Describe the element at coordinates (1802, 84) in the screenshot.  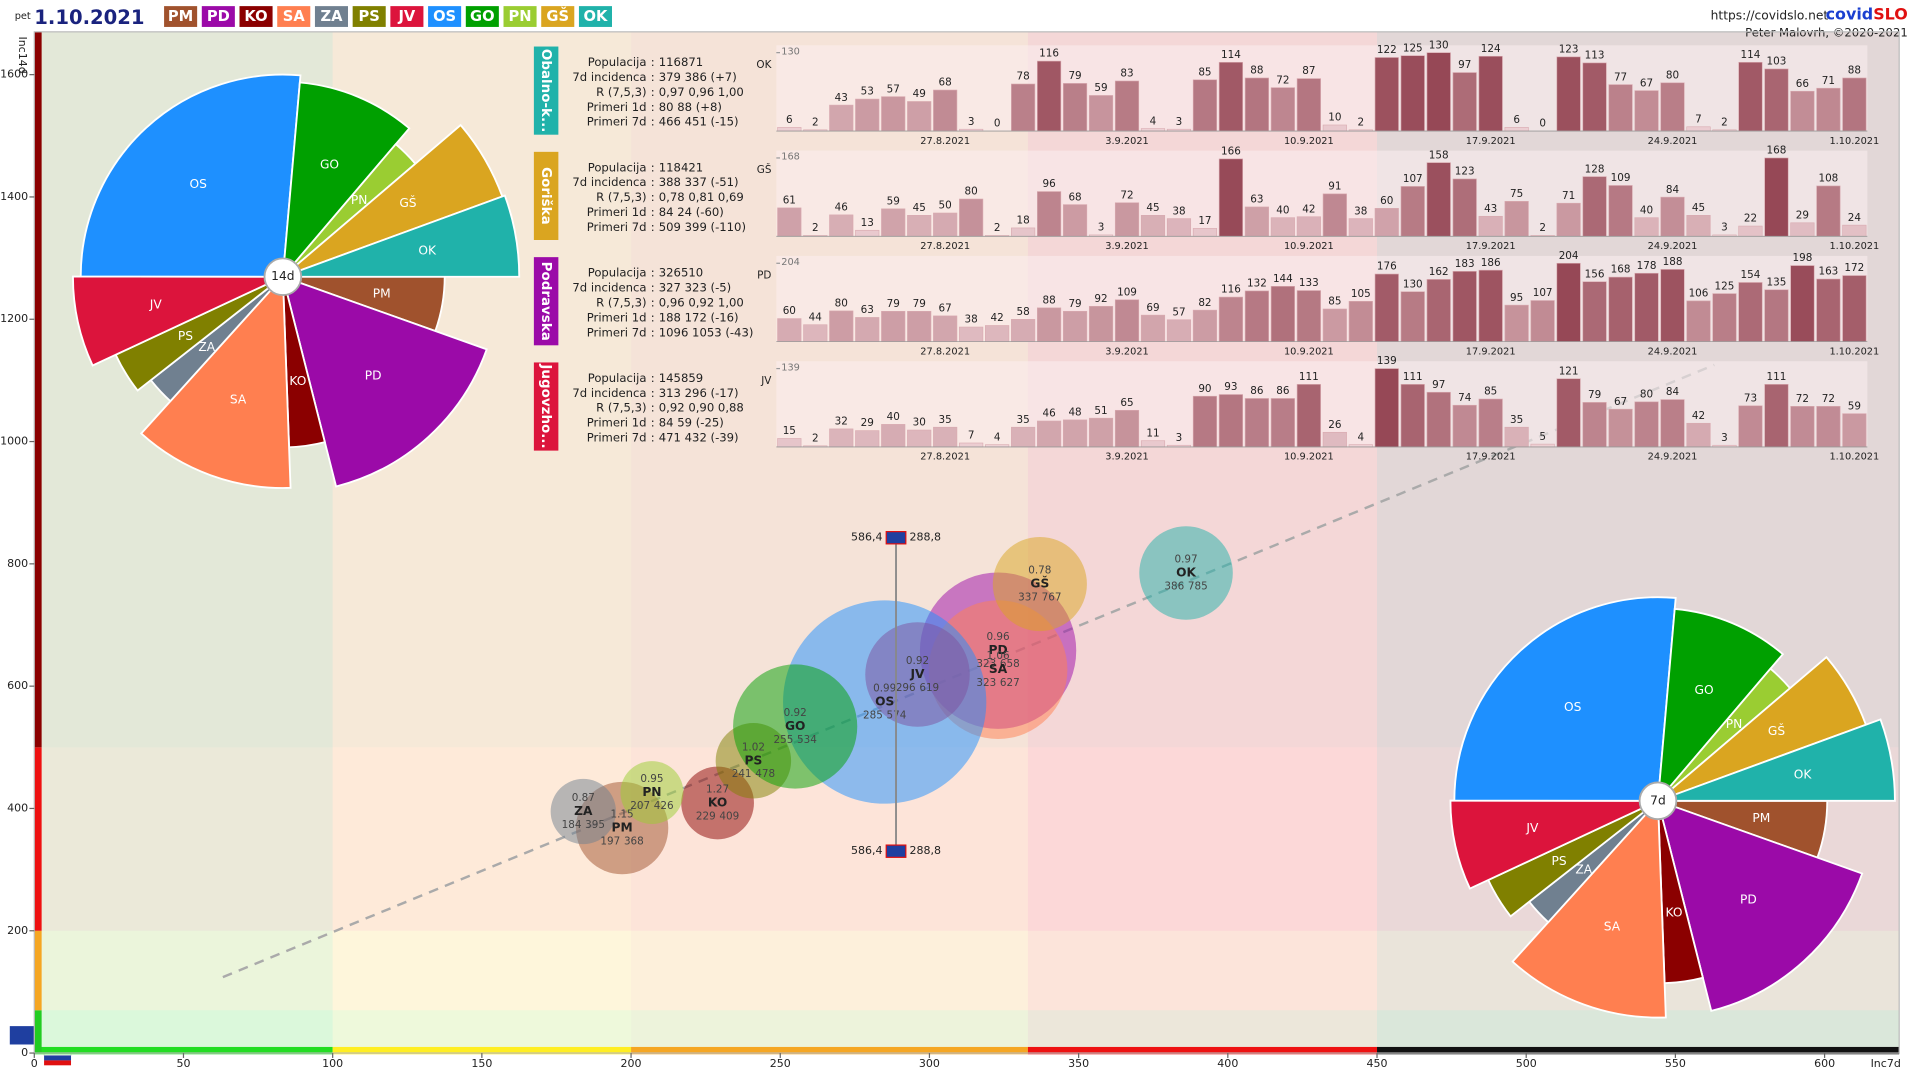
I see `bar-value-label: 66` at that location.